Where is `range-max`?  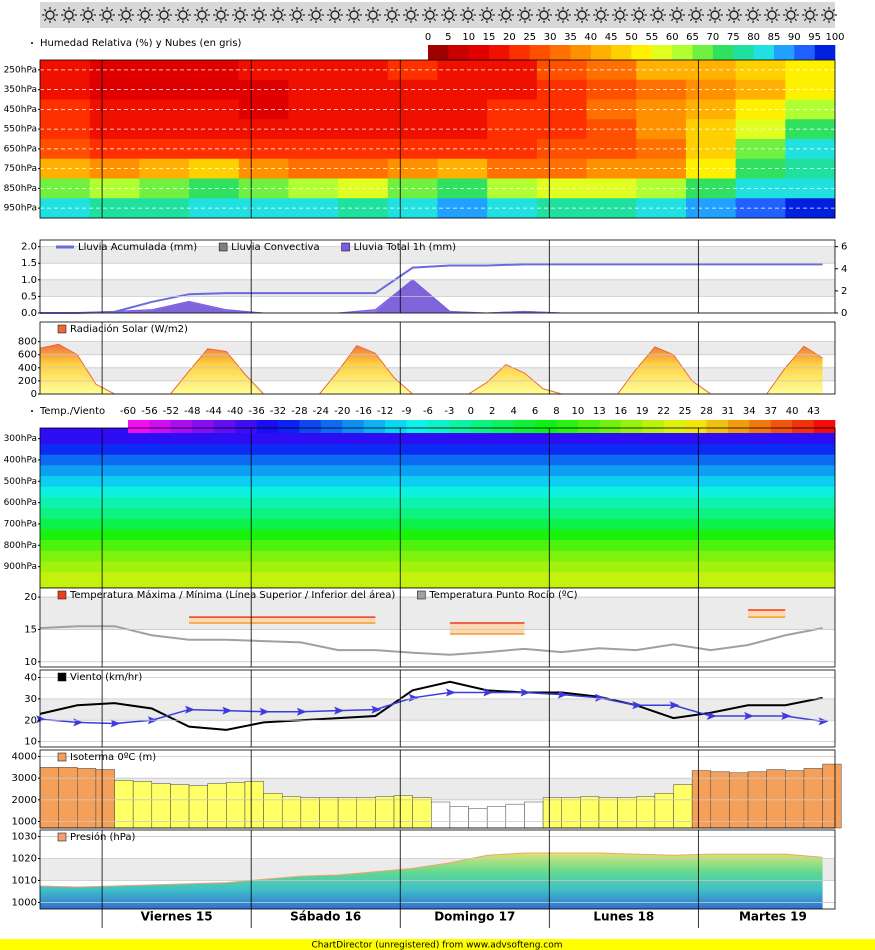
range-max is located at coordinates (487, 616).